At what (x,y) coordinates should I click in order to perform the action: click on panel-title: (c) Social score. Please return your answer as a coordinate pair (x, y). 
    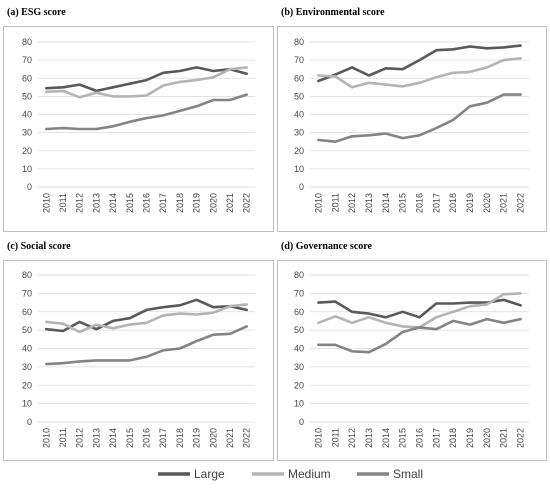
    Looking at the image, I should click on (39, 246).